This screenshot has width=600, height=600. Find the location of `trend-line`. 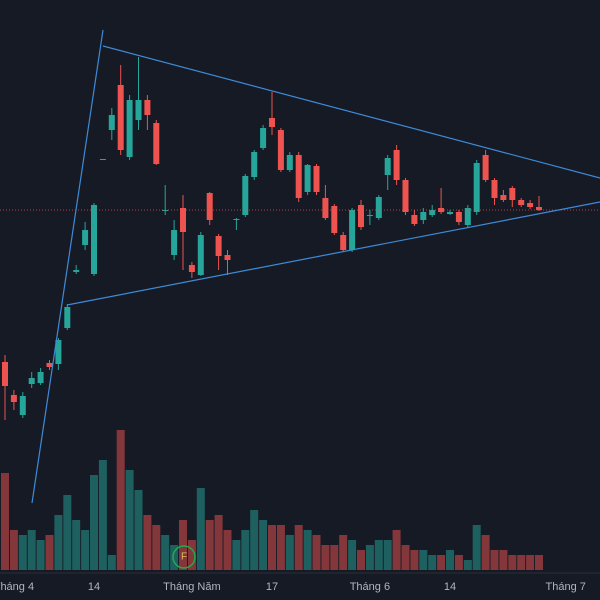

trend-line is located at coordinates (67, 266).